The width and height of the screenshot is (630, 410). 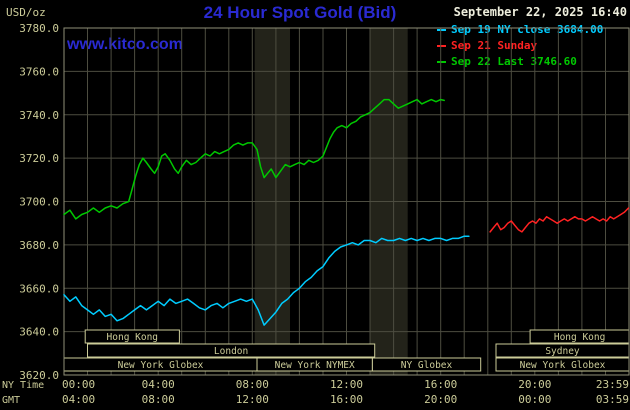 What do you see at coordinates (39, 115) in the screenshot?
I see `y-tick-label: 3740.0` at bounding box center [39, 115].